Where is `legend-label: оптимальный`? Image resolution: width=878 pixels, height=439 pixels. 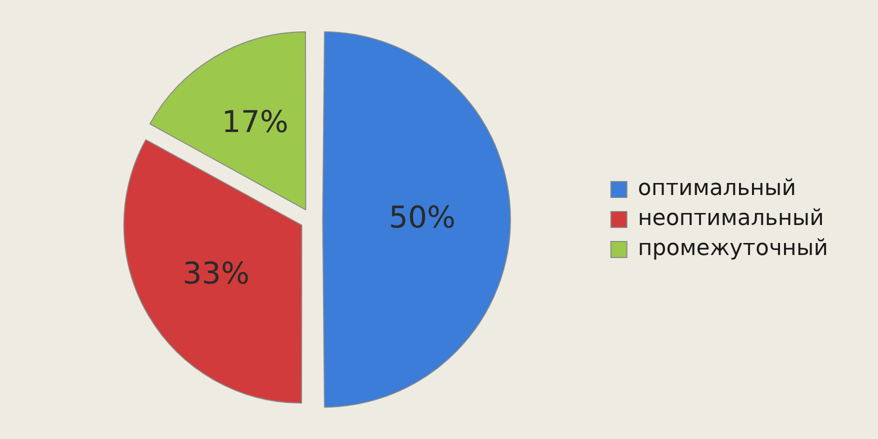 legend-label: оптимальный is located at coordinates (717, 189).